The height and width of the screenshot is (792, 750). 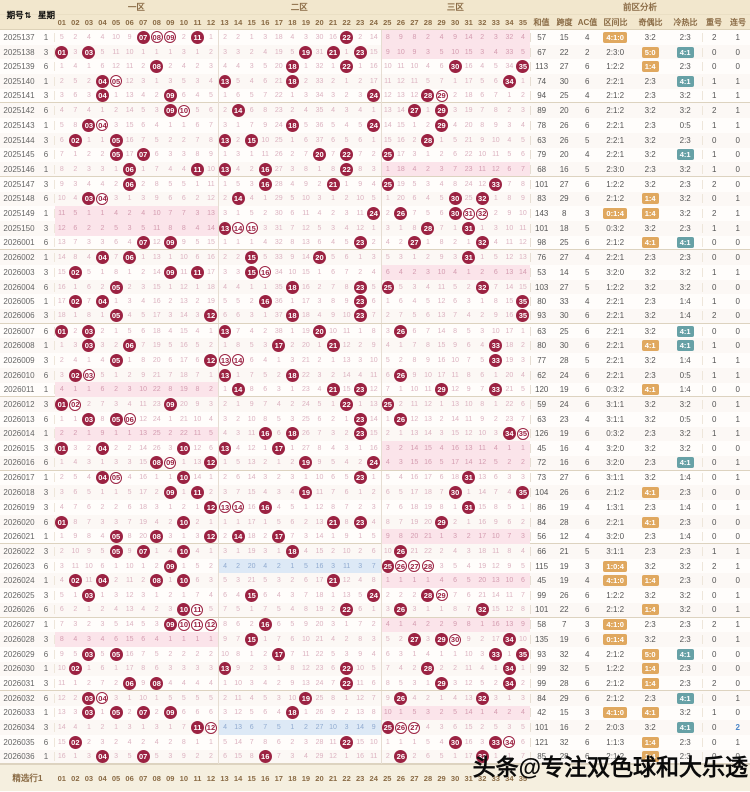 What do you see at coordinates (587, 536) in the screenshot?
I see `ac-value: 4` at bounding box center [587, 536].